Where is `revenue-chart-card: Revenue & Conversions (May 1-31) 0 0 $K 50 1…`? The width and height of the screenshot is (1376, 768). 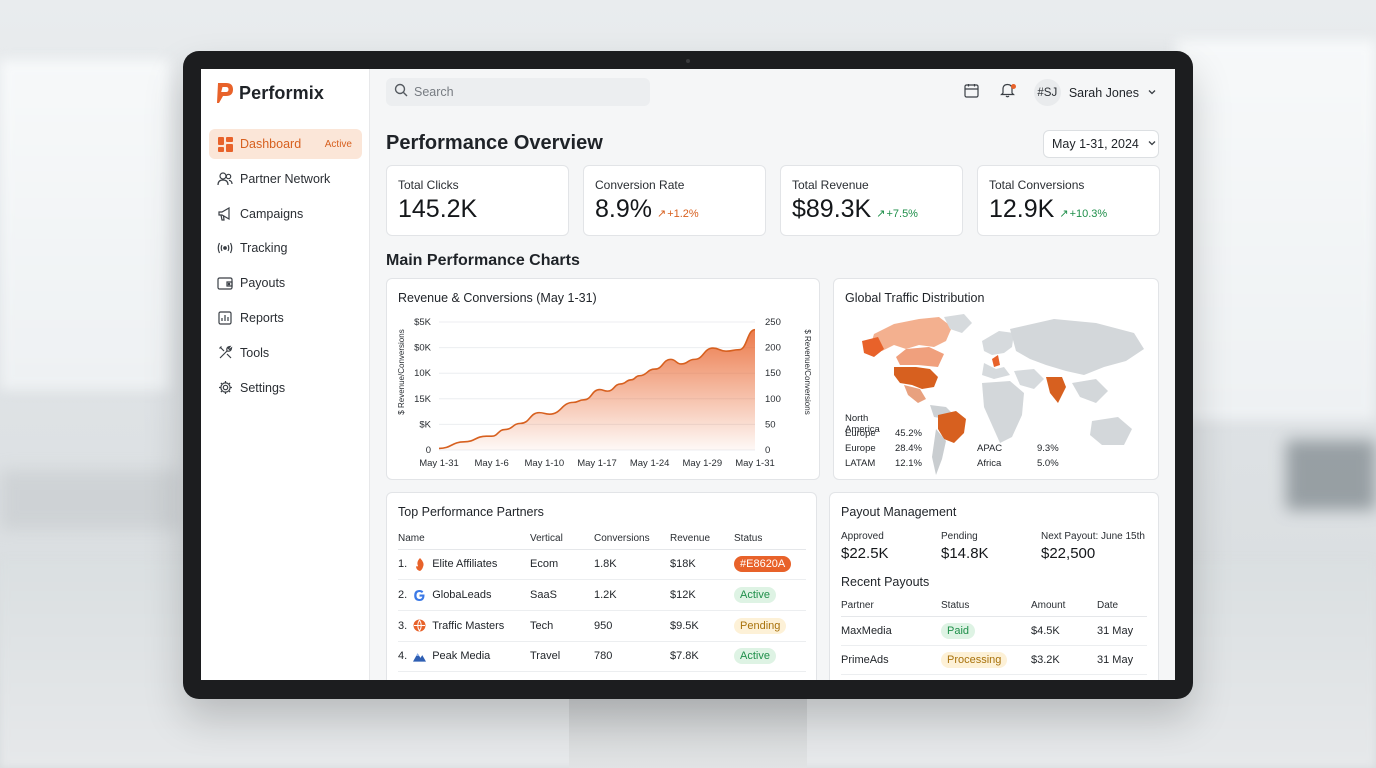
revenue-chart-card: Revenue & Conversions (May 1-31) 0 0 $K 50 1… is located at coordinates (603, 379).